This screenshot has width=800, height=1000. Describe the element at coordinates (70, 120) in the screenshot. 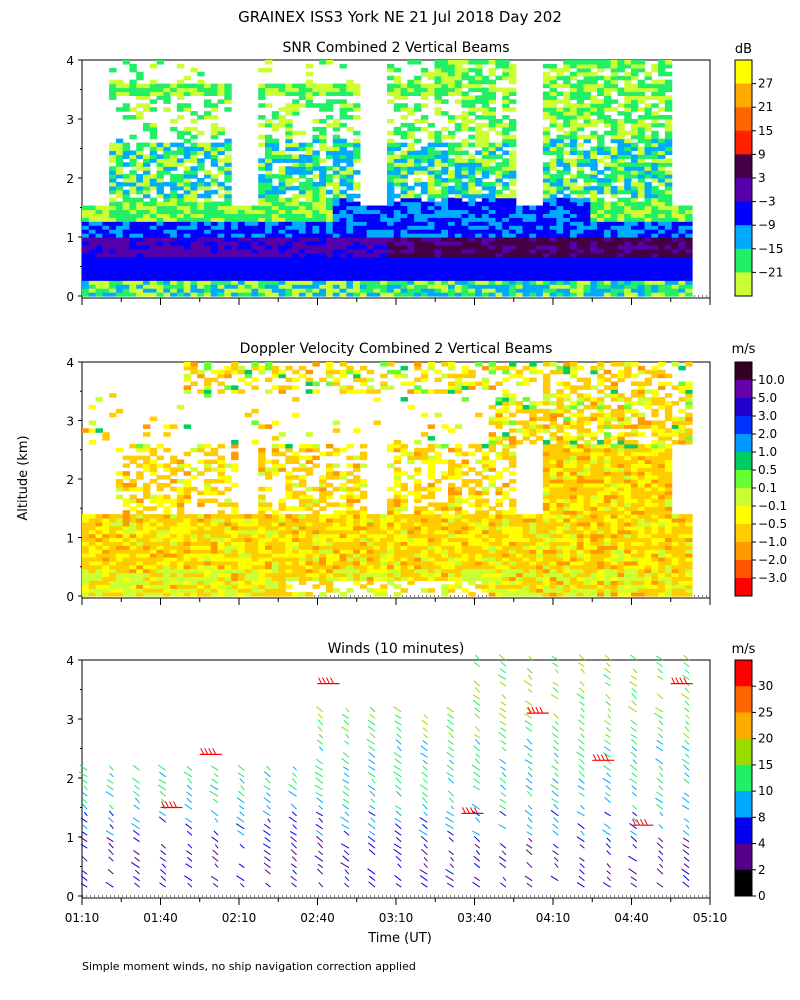

I see `y-tick-label: 3` at that location.